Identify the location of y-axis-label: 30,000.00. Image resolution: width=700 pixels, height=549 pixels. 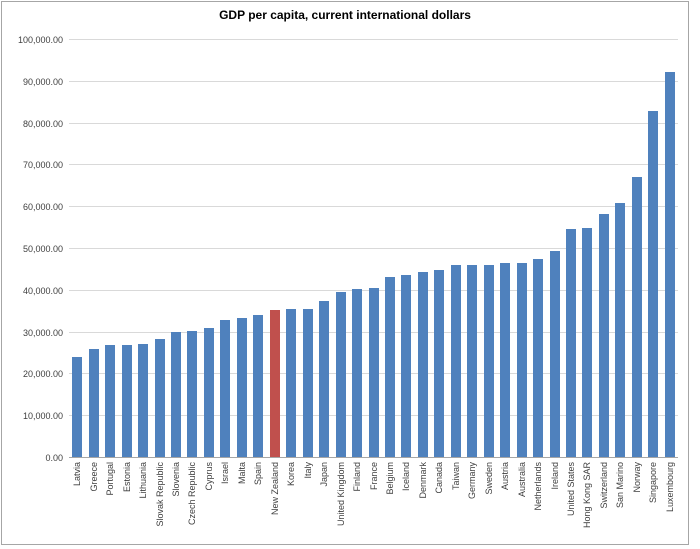
(42, 332).